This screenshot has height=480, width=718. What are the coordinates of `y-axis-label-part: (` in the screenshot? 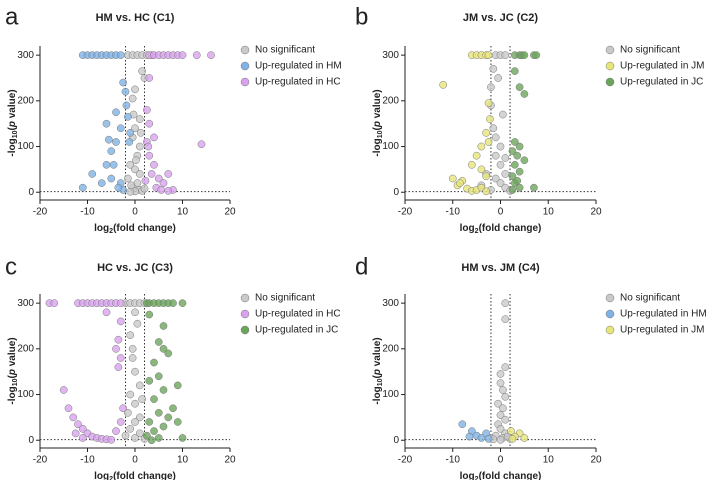 It's located at (377, 377).